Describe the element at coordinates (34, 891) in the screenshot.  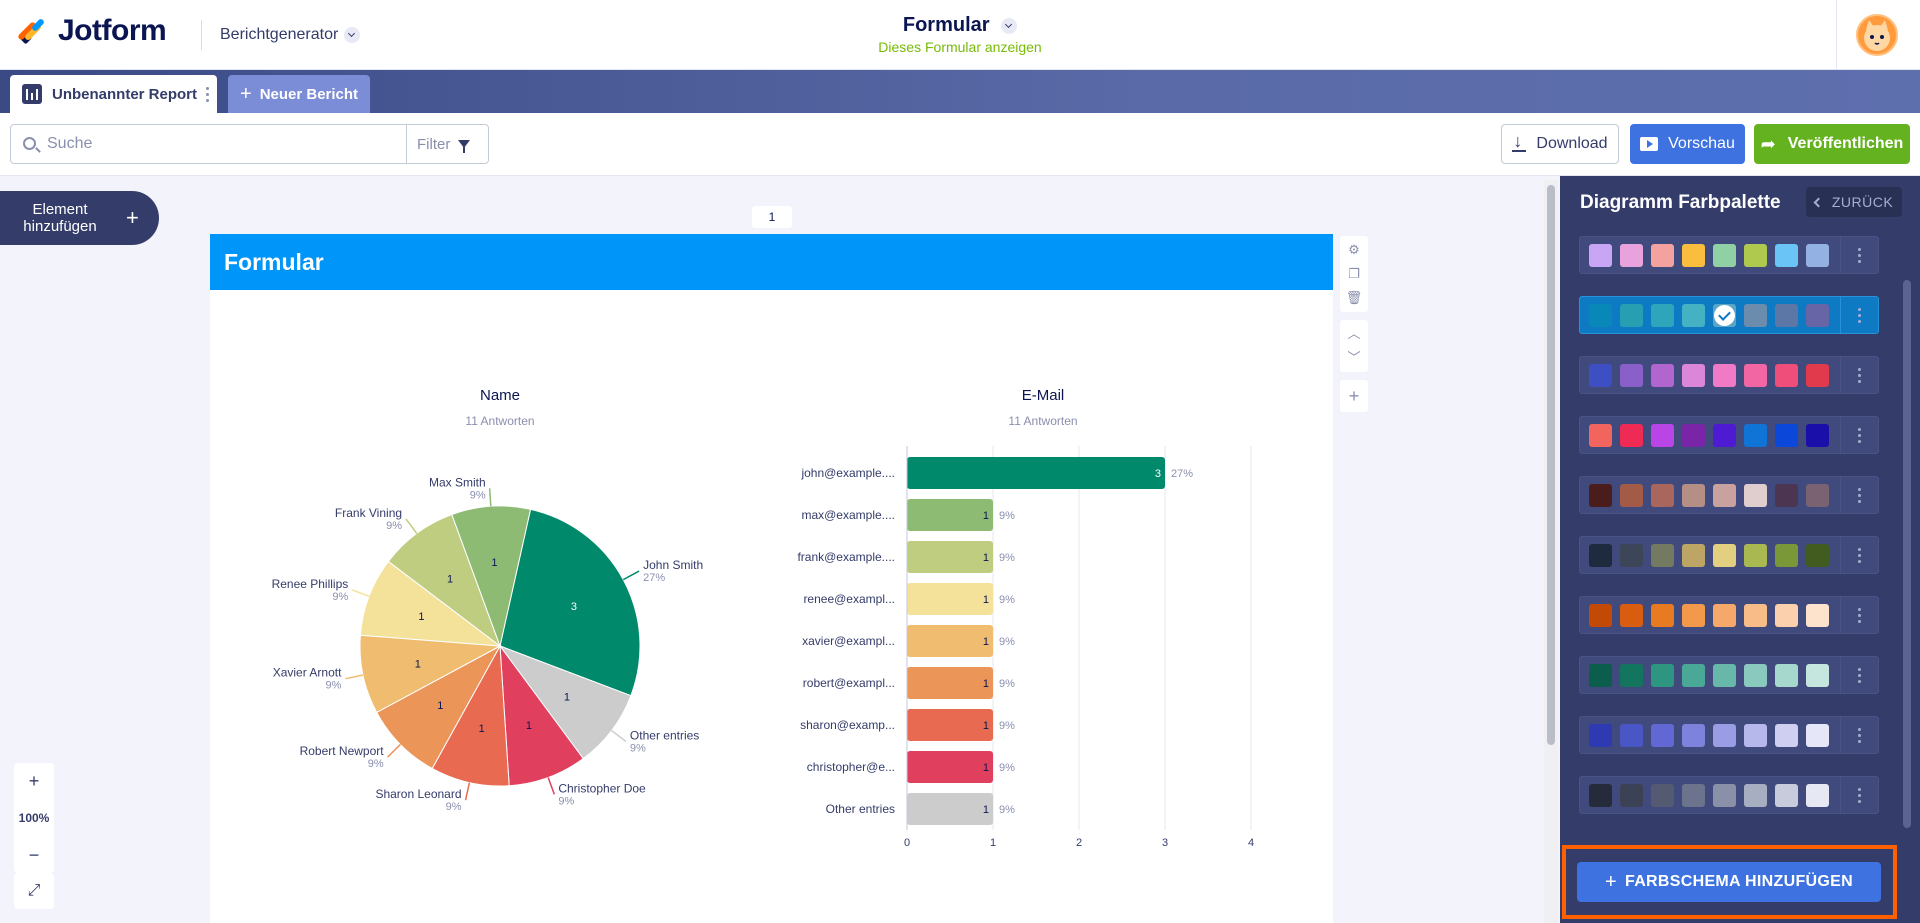
I see `fit-screen-button: ⤢` at that location.